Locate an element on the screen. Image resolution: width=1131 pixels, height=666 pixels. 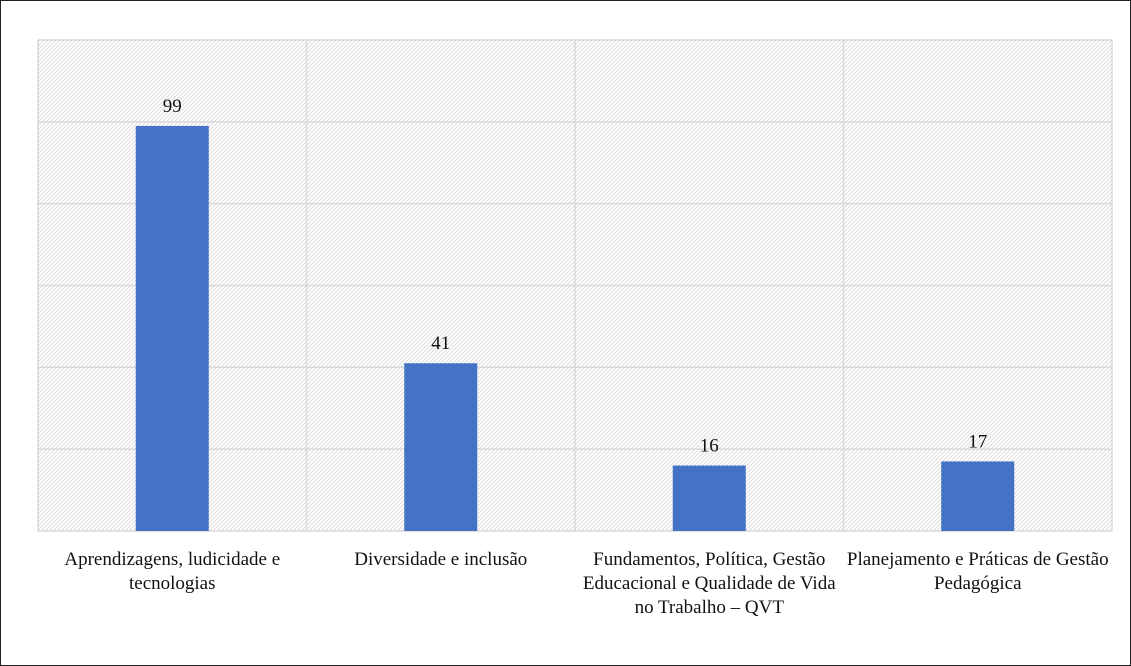
data-label: 41 is located at coordinates (440, 343).